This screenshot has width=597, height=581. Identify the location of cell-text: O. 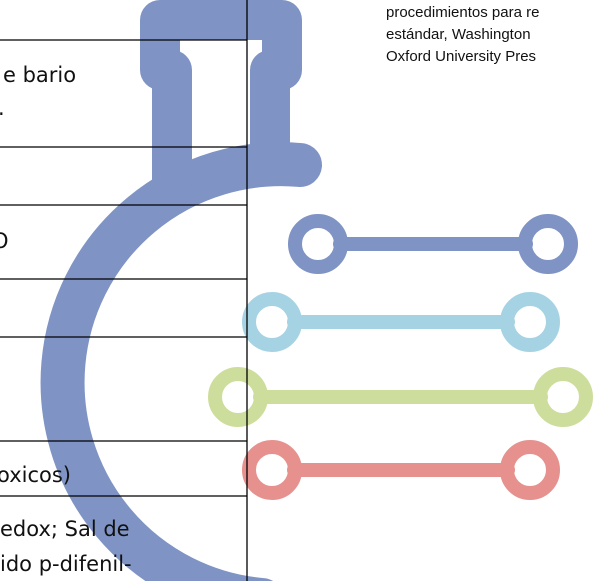
(4, 241).